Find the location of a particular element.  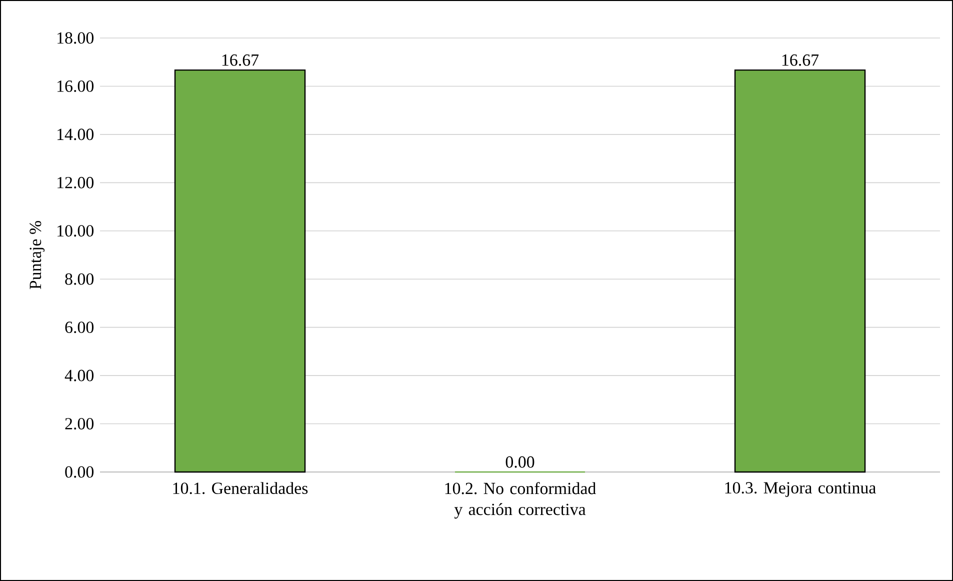

y-tick-label: 14.00 is located at coordinates (76, 134).